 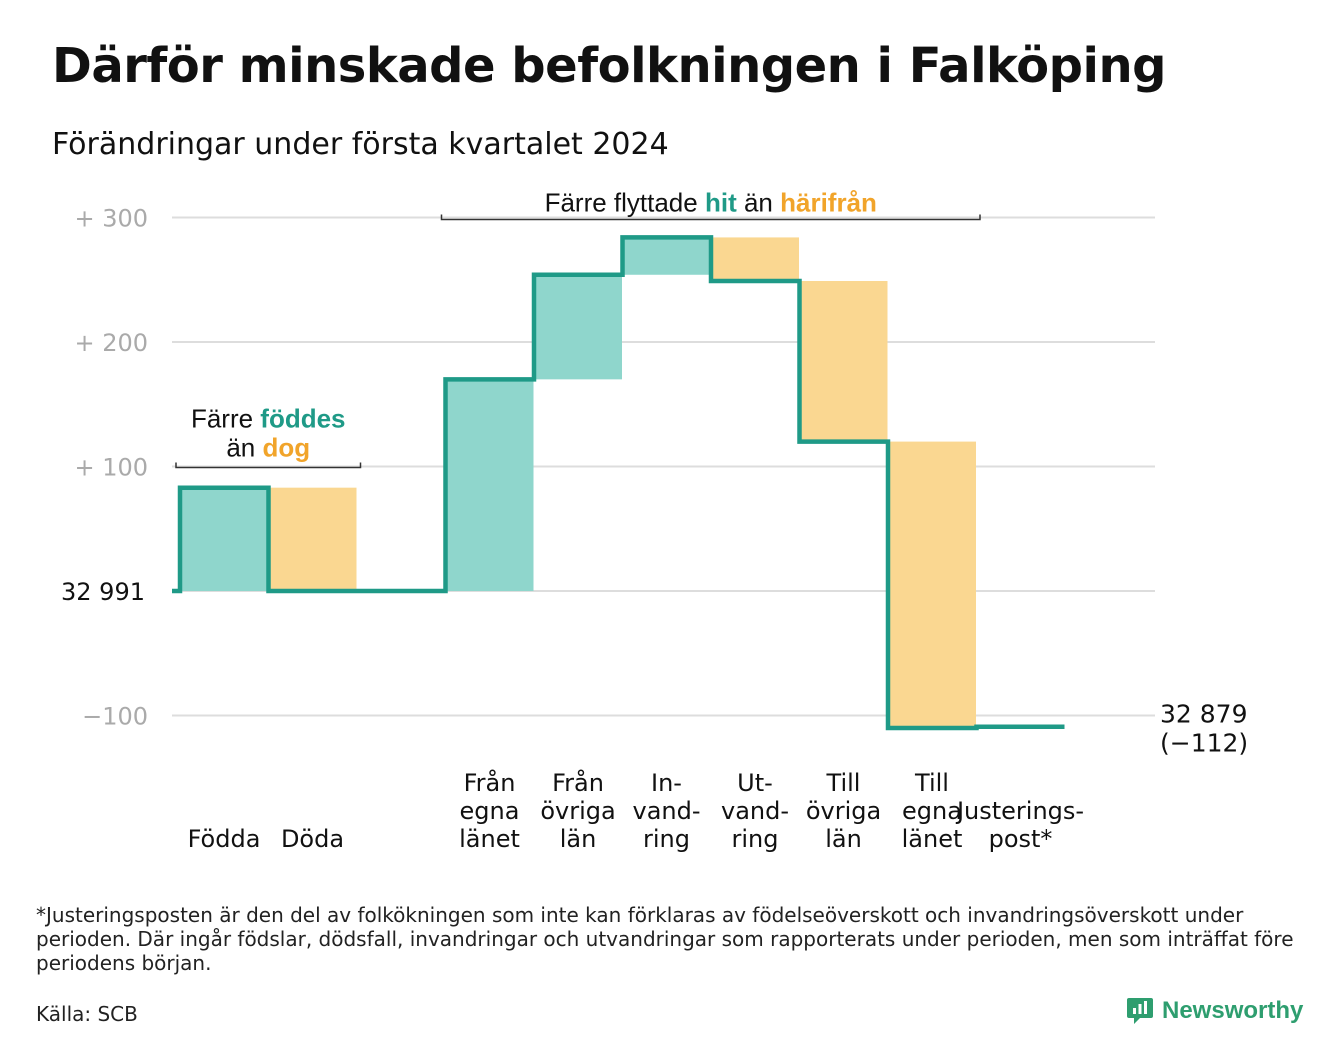 I want to click on annotation-text-line2: än dog, so click(x=268, y=448).